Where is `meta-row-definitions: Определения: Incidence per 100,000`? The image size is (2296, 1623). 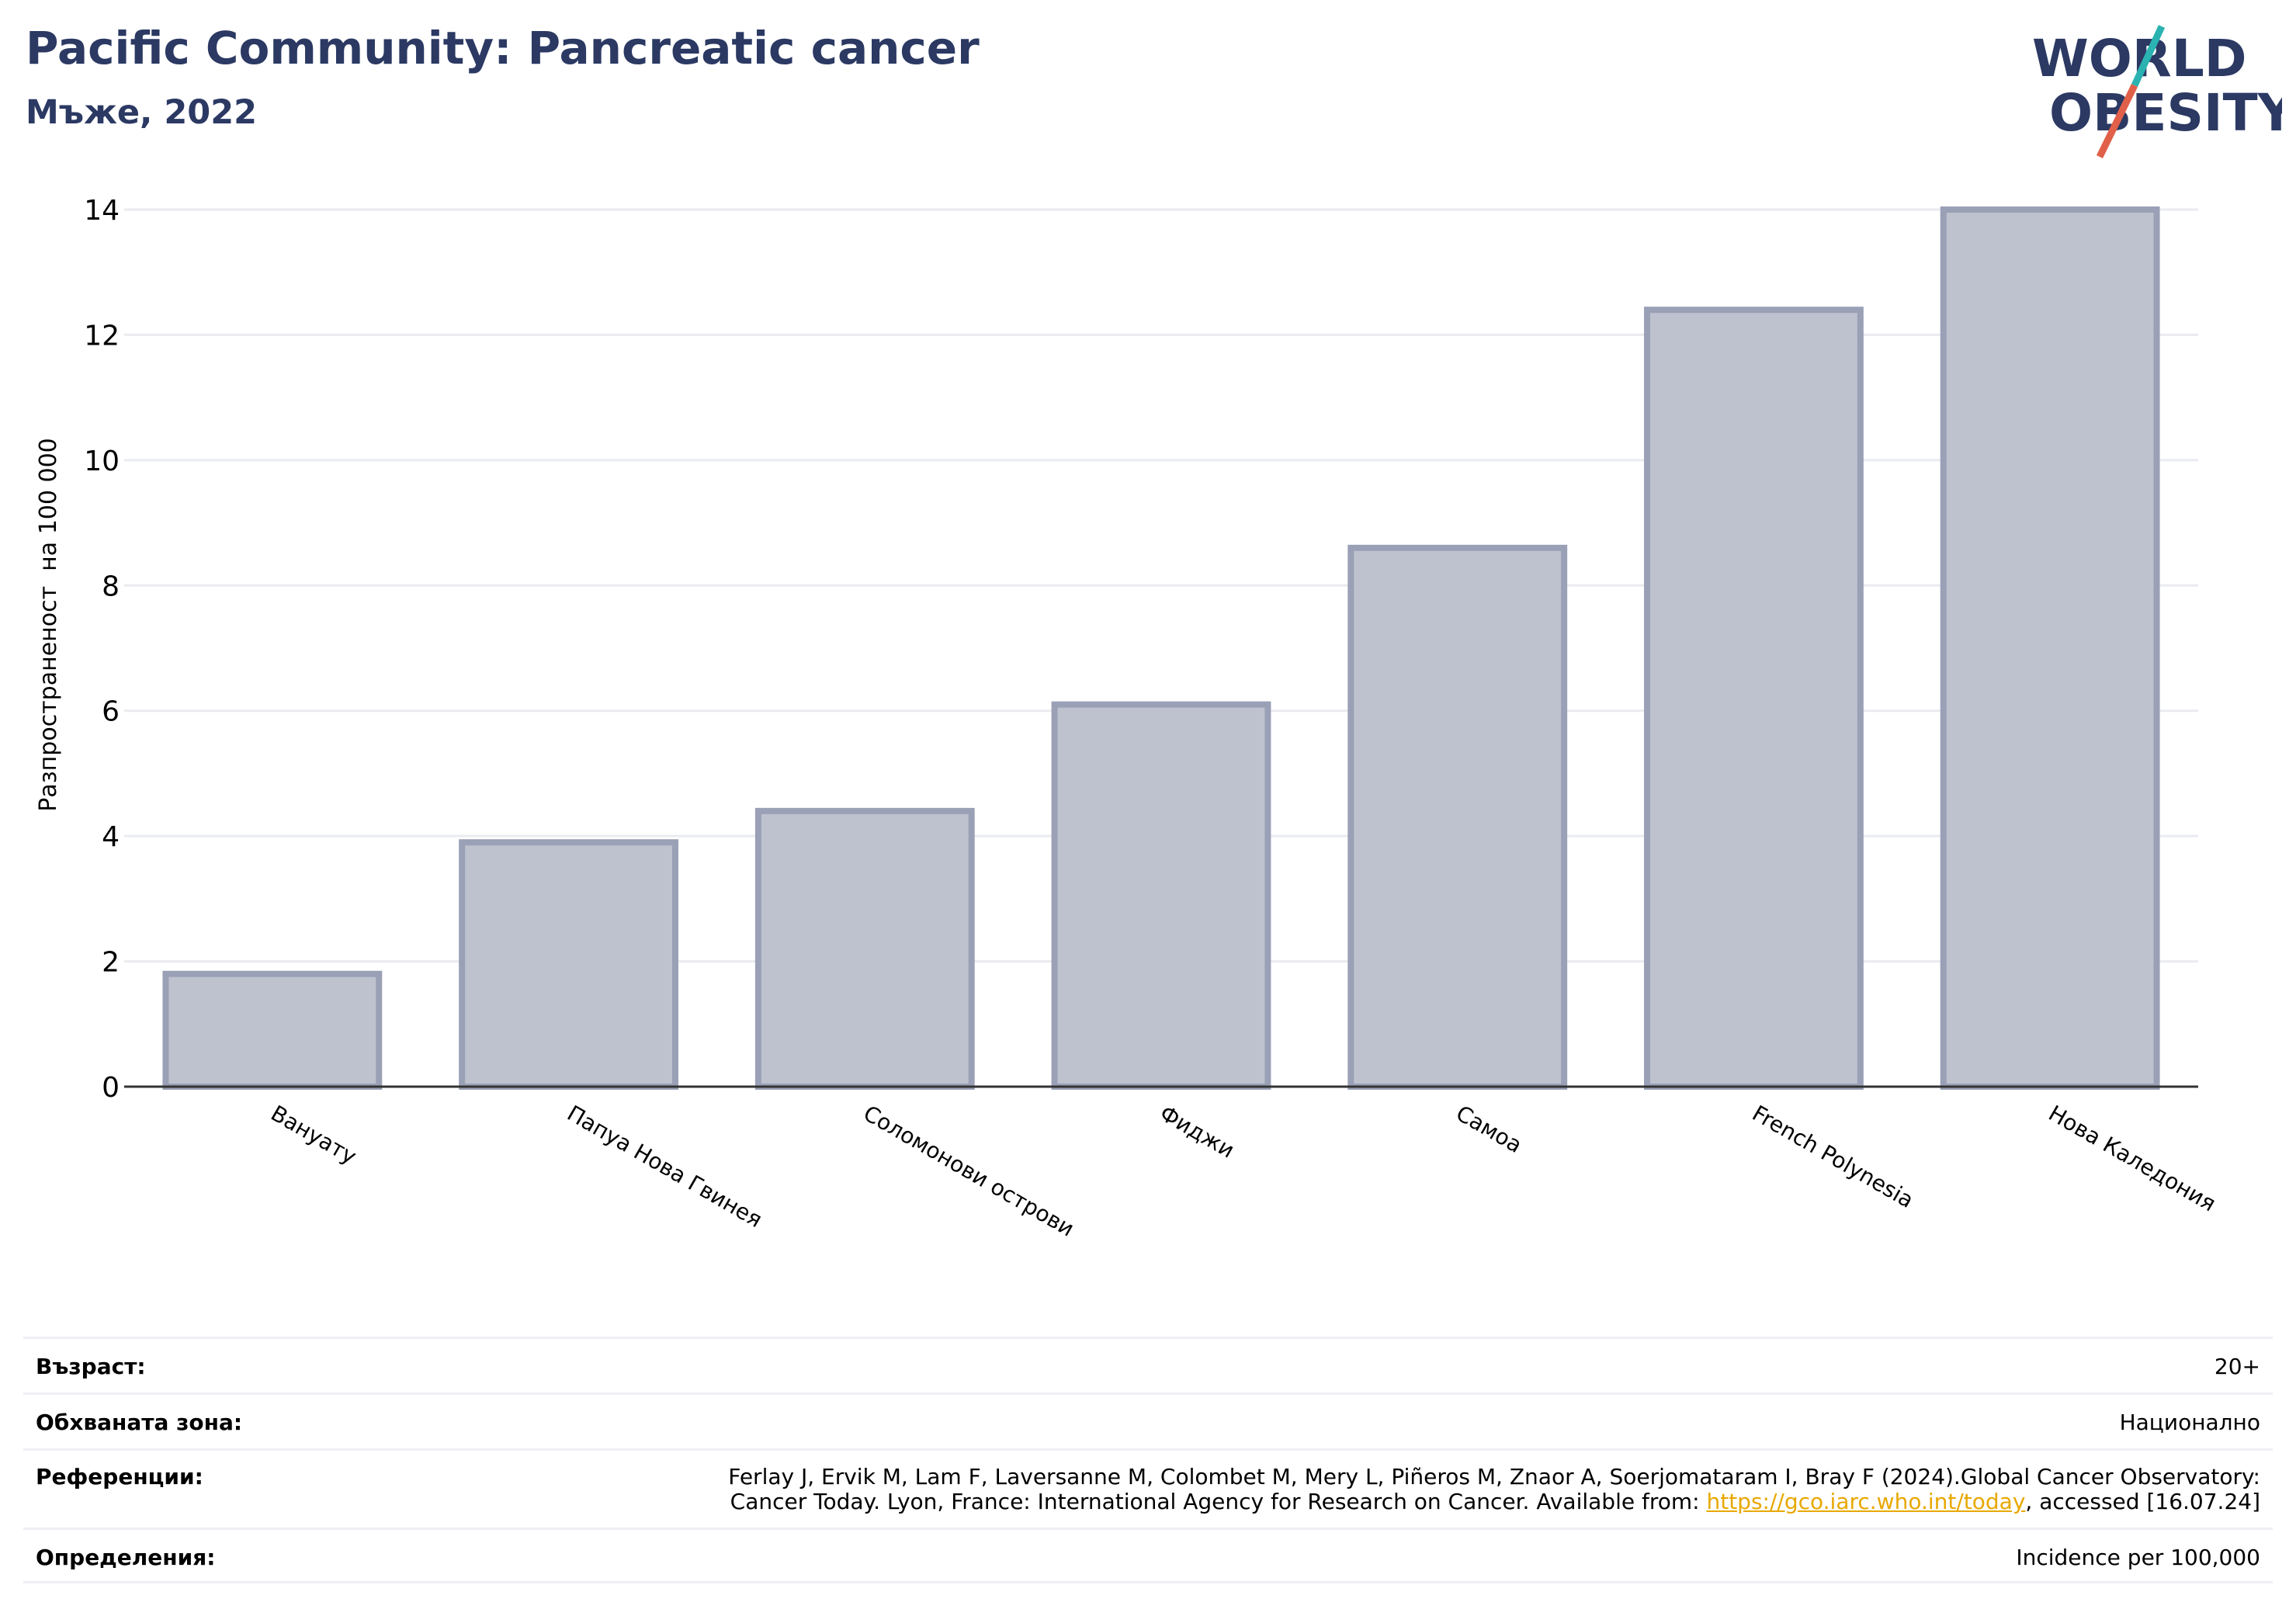
meta-row-definitions: Определения: Incidence per 100,000 is located at coordinates (1148, 1555).